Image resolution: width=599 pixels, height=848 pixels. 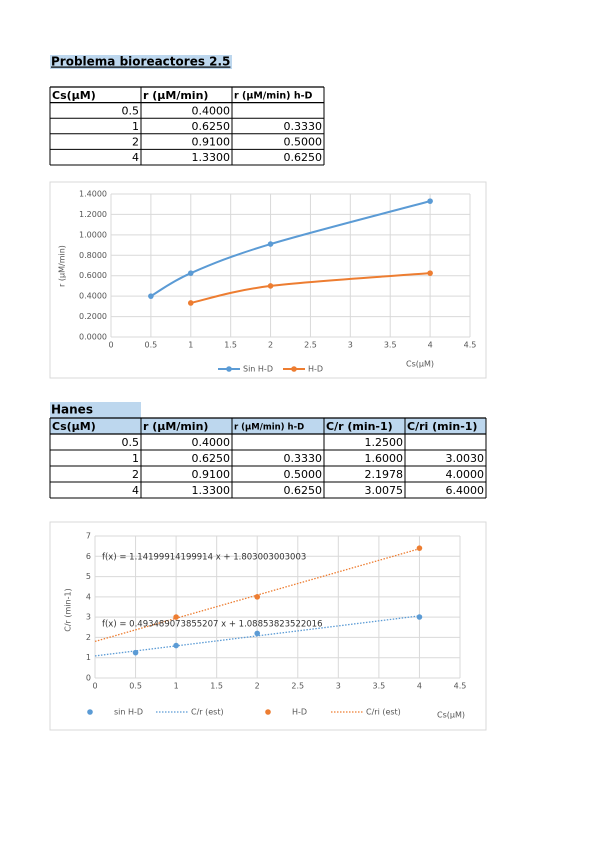 I want to click on table-cell: 3.0030, so click(x=465, y=458).